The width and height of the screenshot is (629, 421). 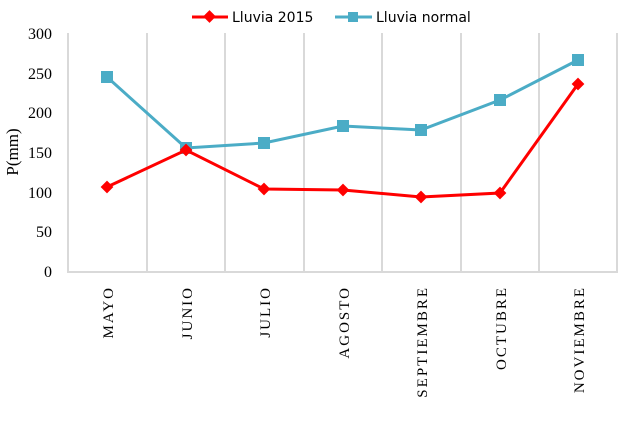 What do you see at coordinates (12, 151) in the screenshot?
I see `y-axis-label: P(mm)` at bounding box center [12, 151].